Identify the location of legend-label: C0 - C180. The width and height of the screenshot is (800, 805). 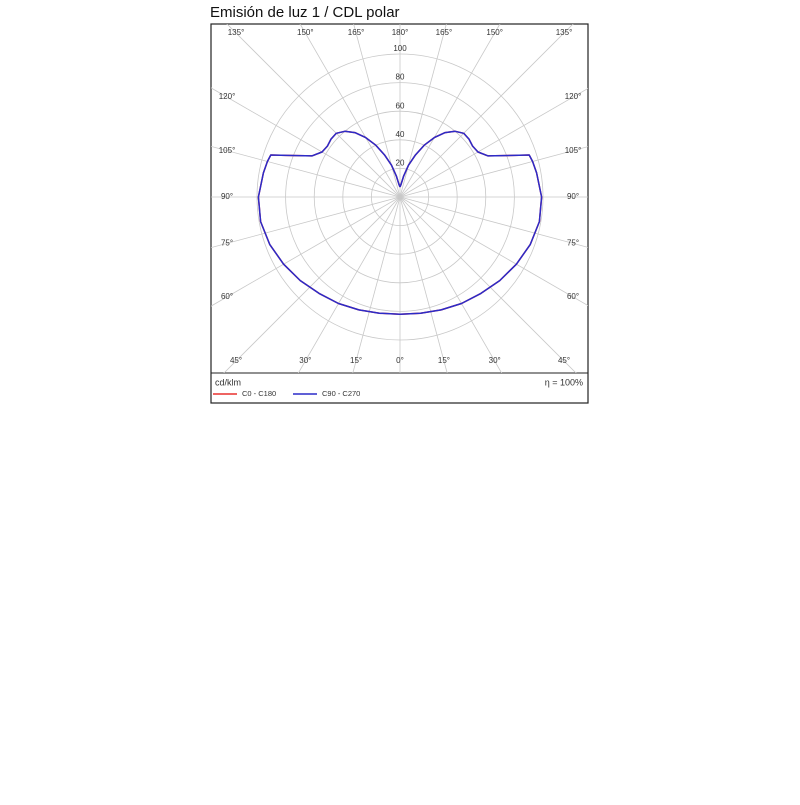
(259, 393).